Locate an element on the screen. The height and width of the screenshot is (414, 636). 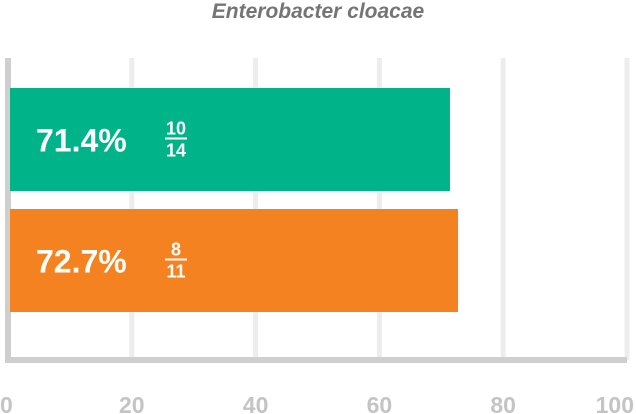
x-tick-label: 40 is located at coordinates (256, 403).